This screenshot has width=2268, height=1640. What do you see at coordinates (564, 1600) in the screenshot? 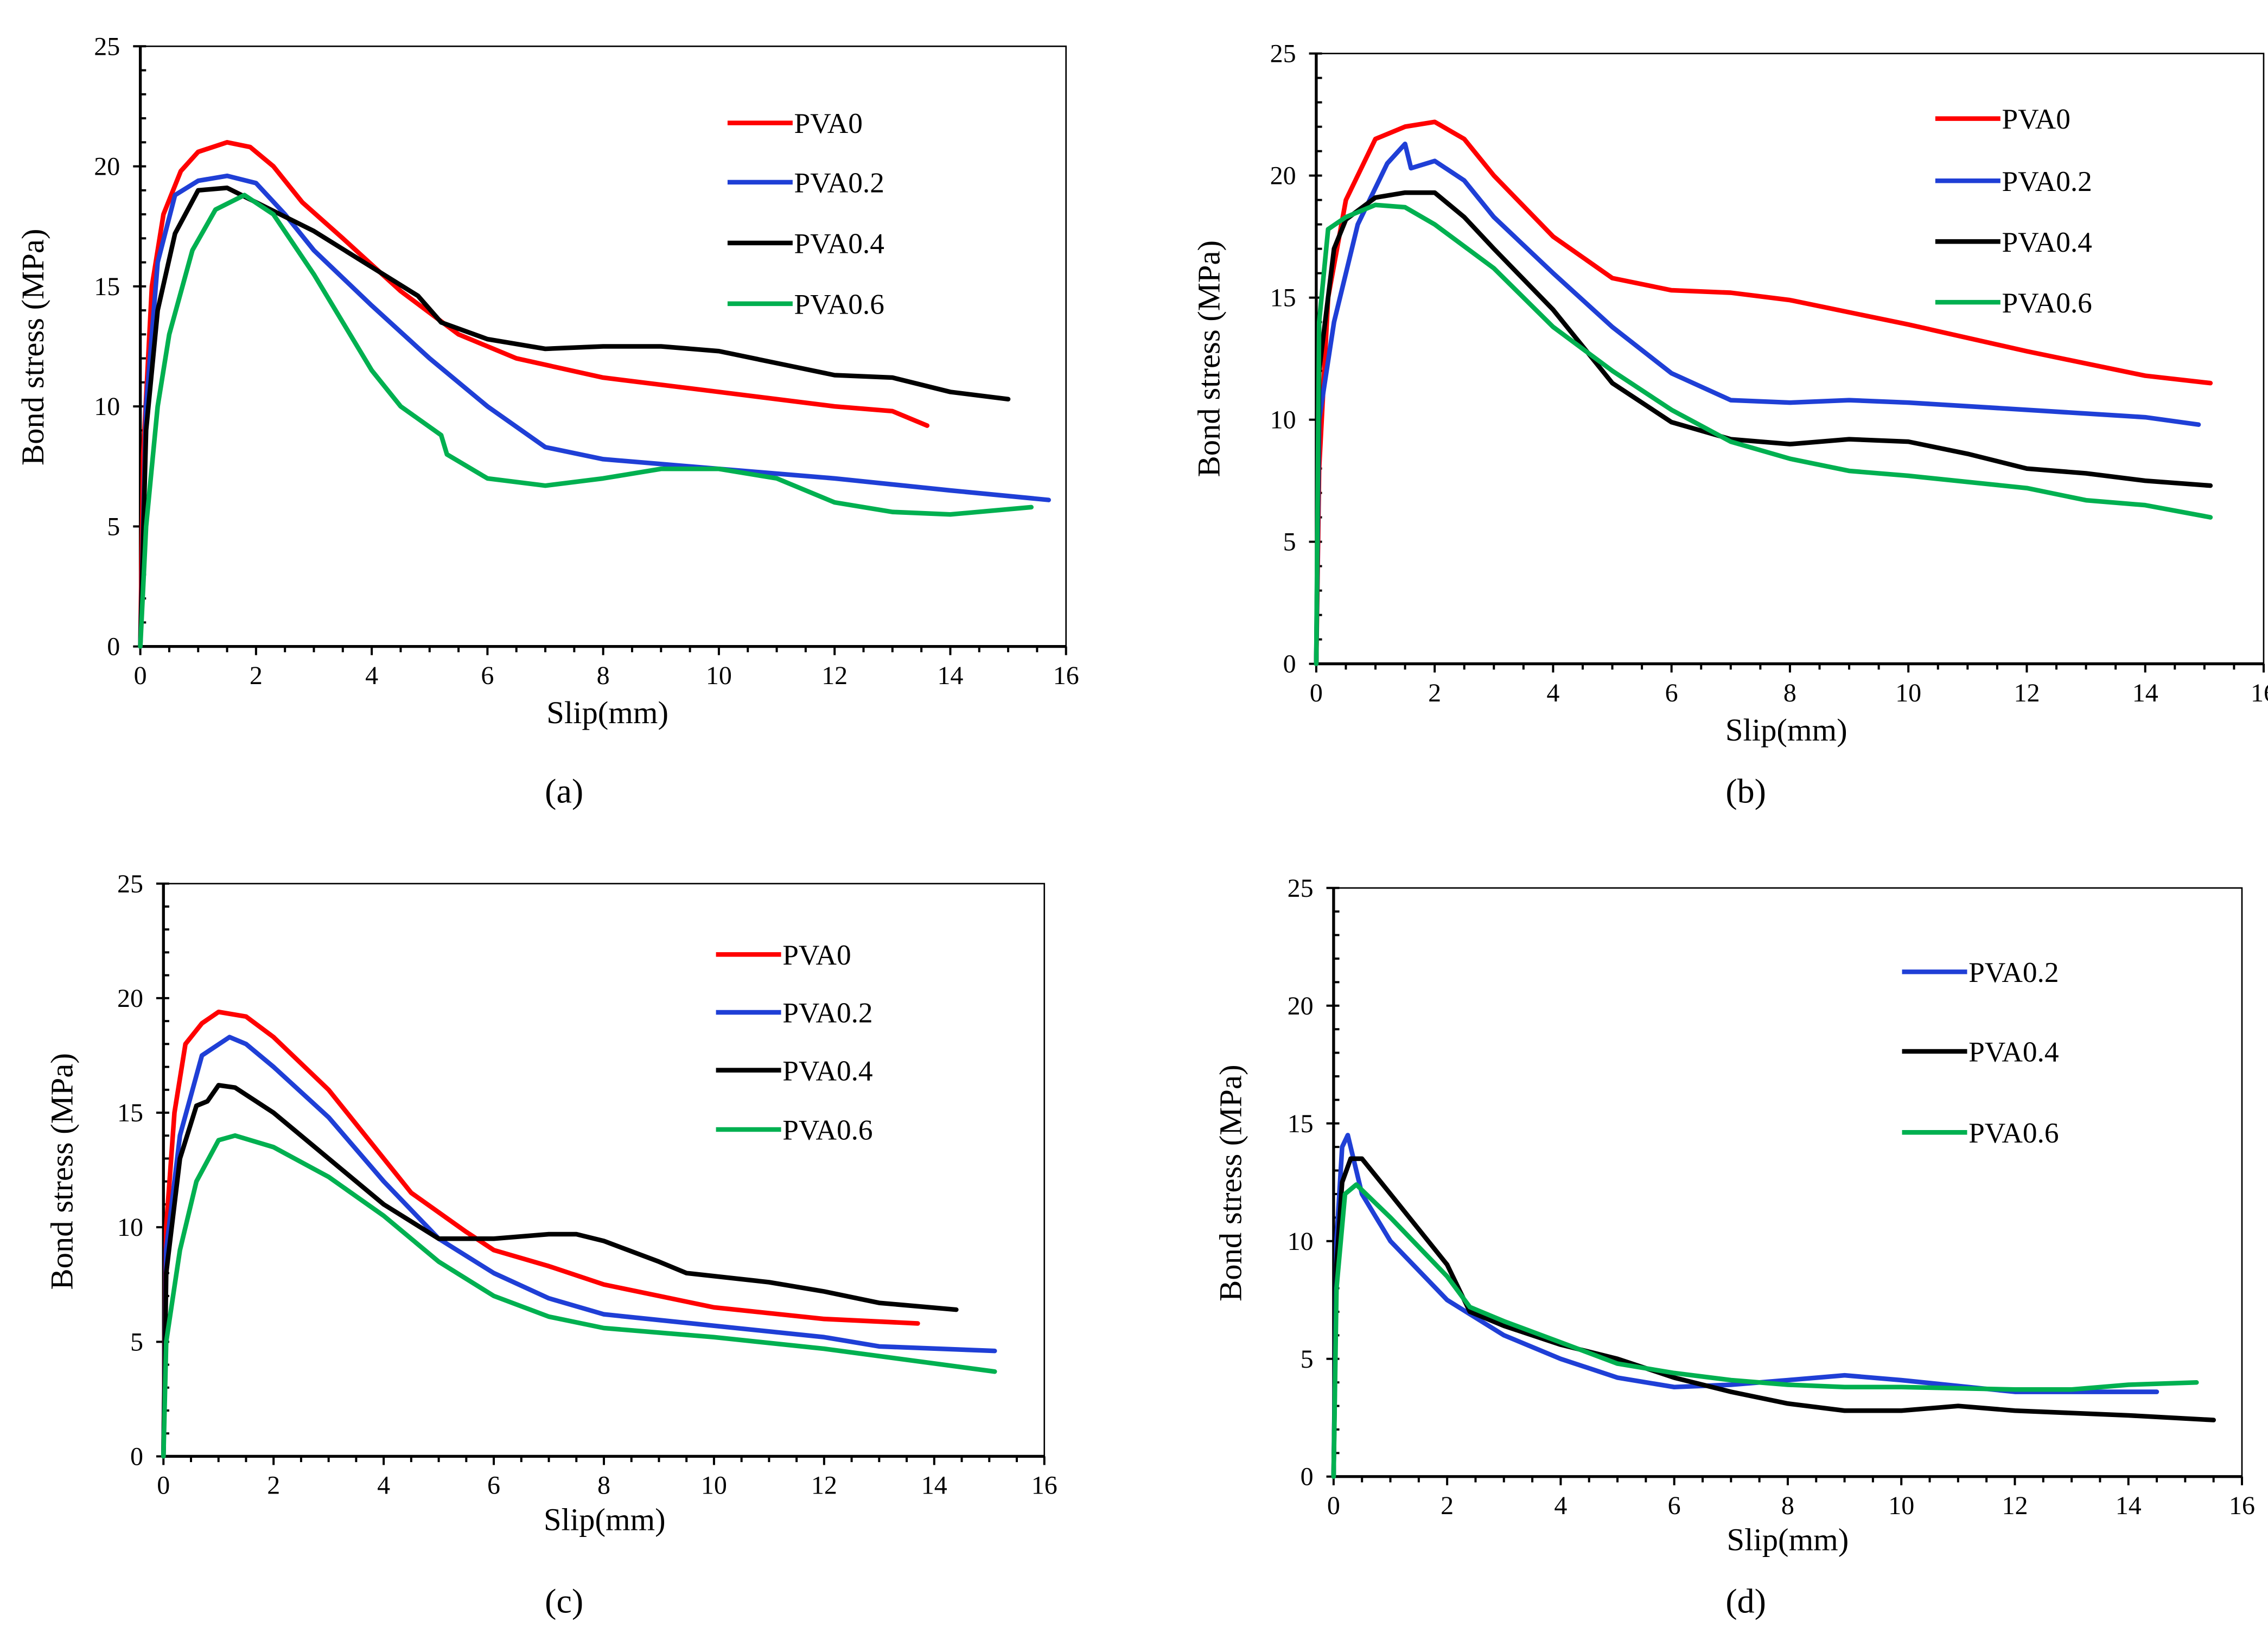
I see `panel-caption: (c)` at bounding box center [564, 1600].